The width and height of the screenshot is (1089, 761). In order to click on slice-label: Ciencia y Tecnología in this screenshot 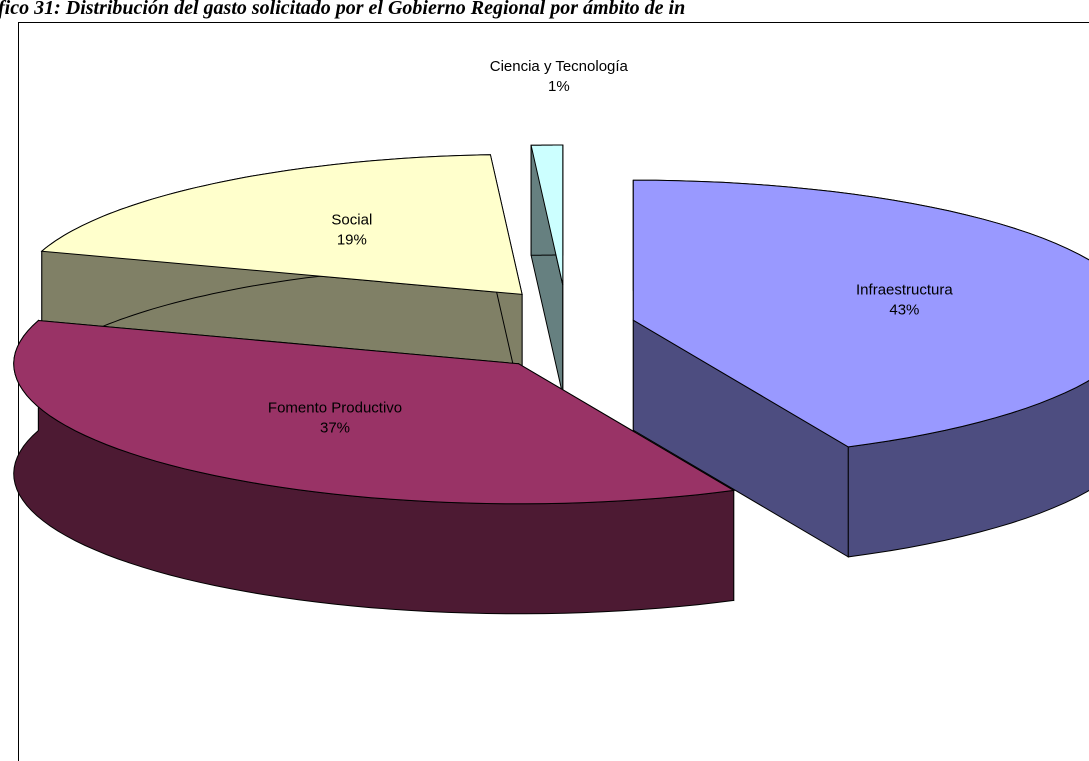, I will do `click(559, 66)`.